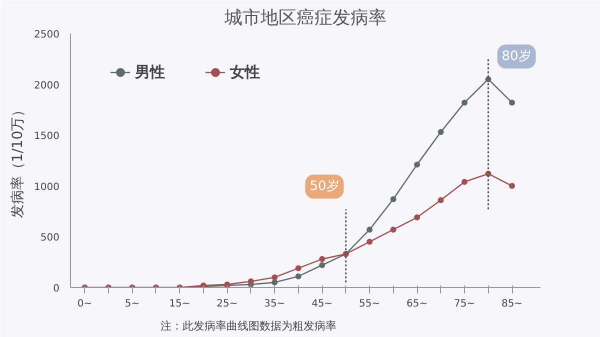 The width and height of the screenshot is (600, 337). I want to click on x-tick-label: 35~, so click(275, 304).